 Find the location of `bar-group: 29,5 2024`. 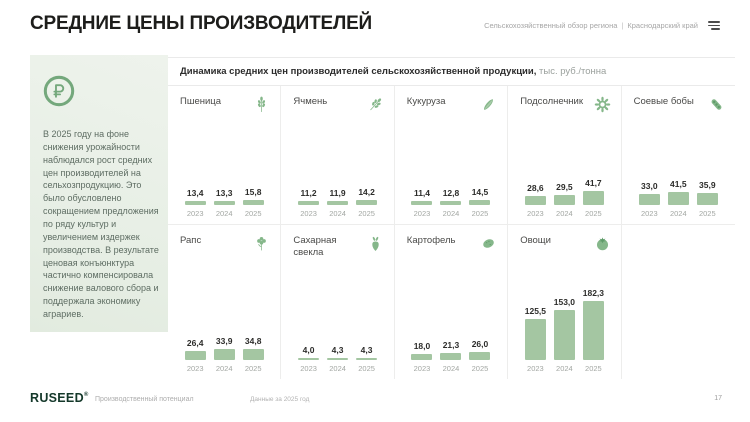

bar-group: 29,5 2024 is located at coordinates (564, 200).